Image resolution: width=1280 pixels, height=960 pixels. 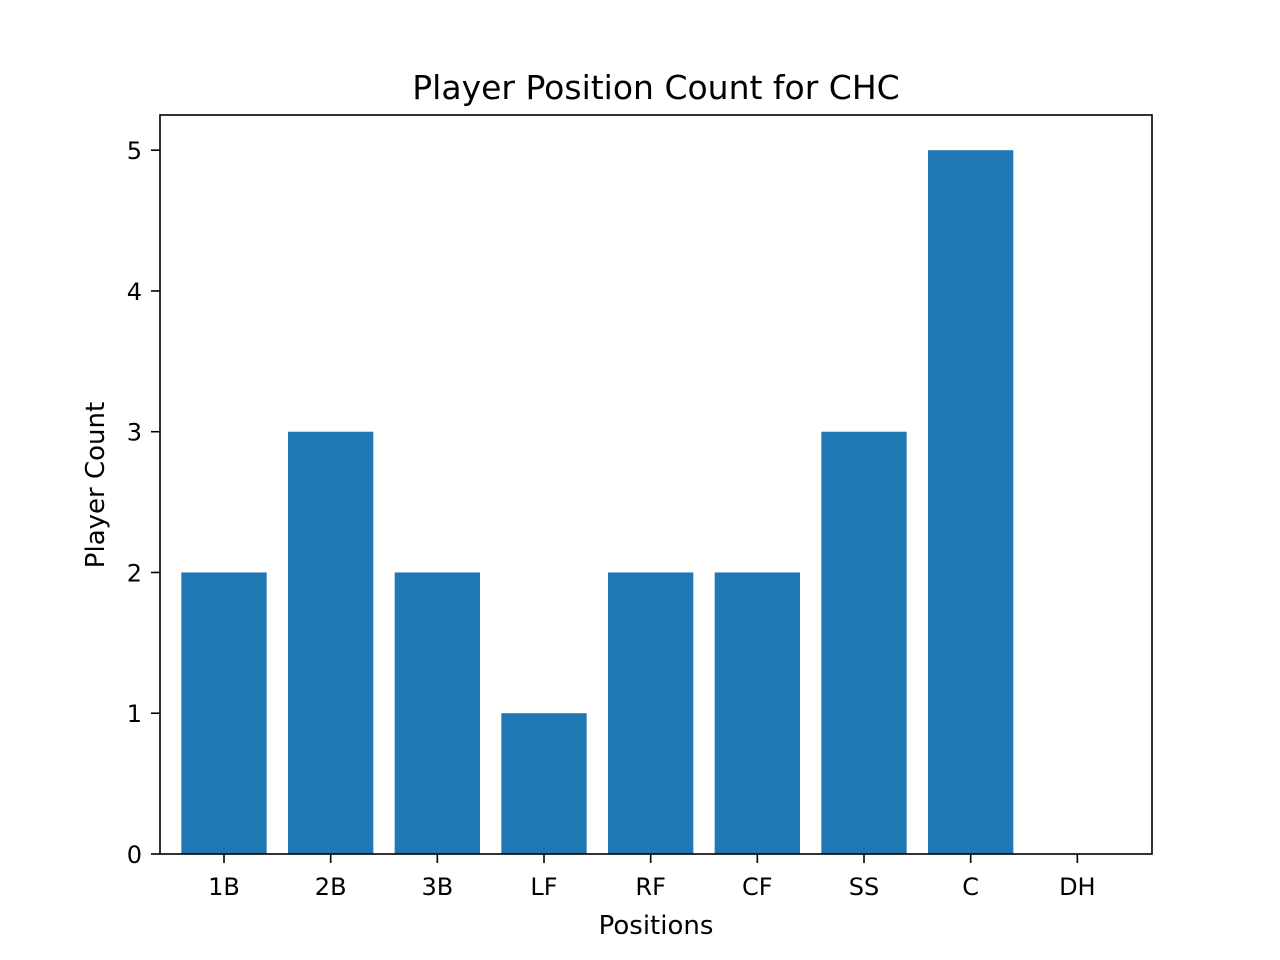 I want to click on x-tick-label: 1B, so click(x=224, y=887).